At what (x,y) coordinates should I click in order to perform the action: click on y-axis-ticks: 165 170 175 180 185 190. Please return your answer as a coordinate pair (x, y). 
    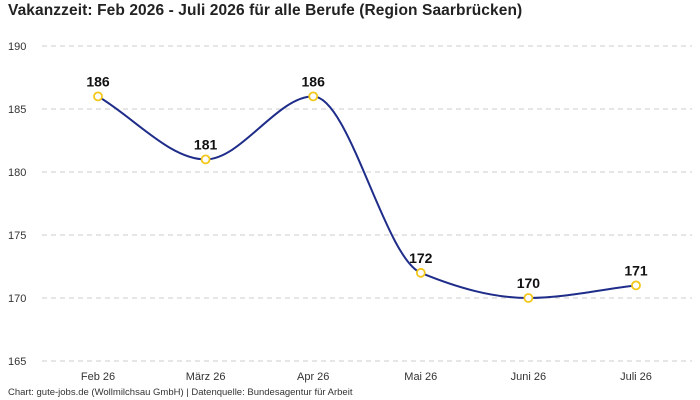
    Looking at the image, I should click on (17, 204).